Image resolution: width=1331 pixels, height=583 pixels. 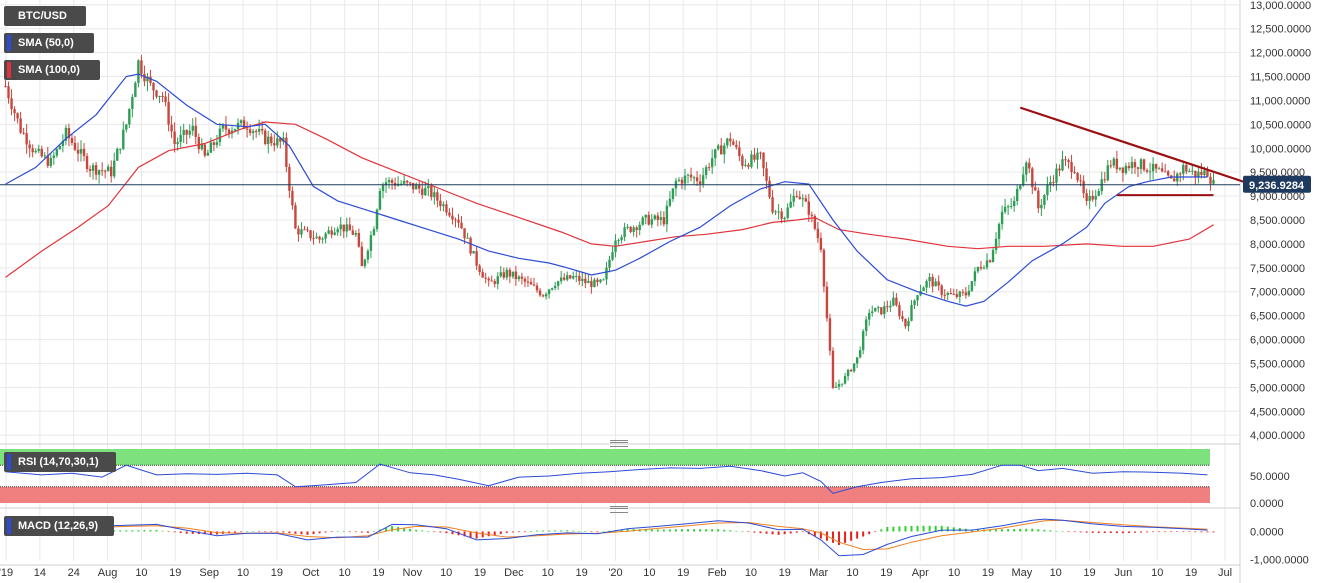 I want to click on rsi-legend: RSI (14,70,30,1), so click(x=60, y=462).